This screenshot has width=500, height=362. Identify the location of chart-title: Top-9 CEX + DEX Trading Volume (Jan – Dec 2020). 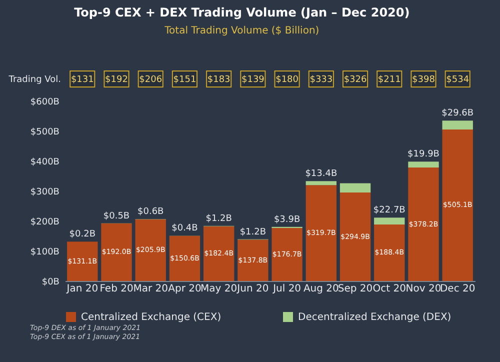
(242, 13).